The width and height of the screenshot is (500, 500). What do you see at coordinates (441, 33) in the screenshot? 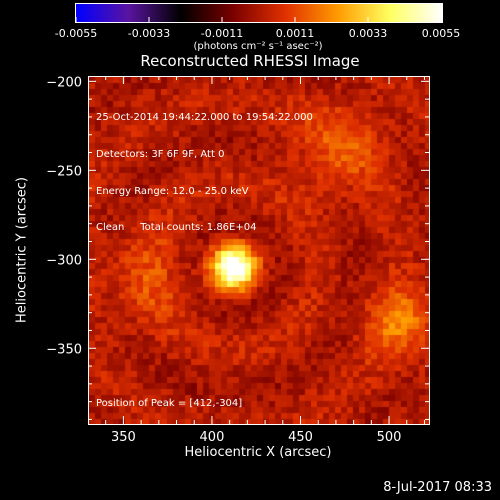
I see `colorbar-tick-label: 0.0055` at bounding box center [441, 33].